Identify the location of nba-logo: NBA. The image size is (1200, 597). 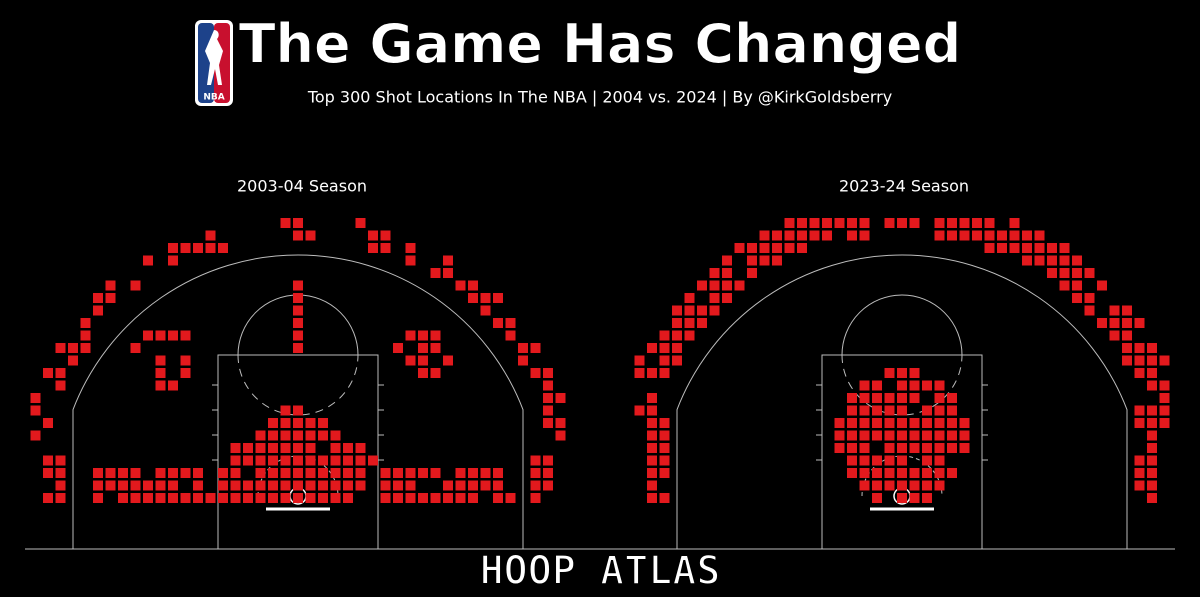
(214, 63).